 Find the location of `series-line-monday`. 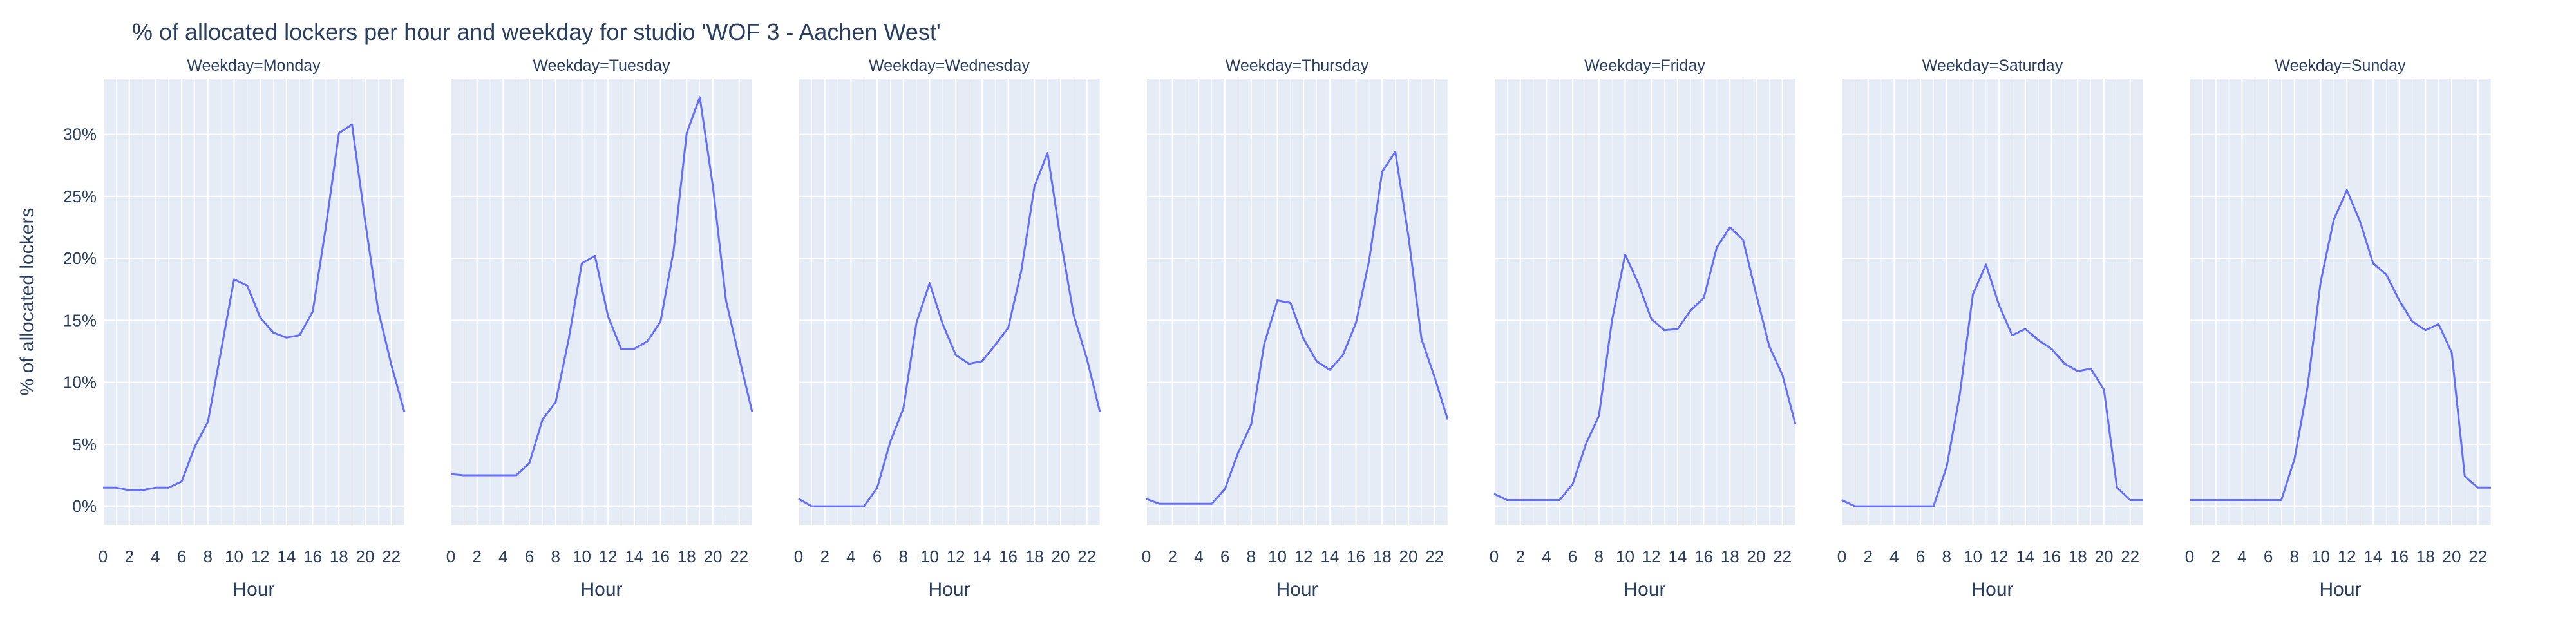

series-line-monday is located at coordinates (255, 307).